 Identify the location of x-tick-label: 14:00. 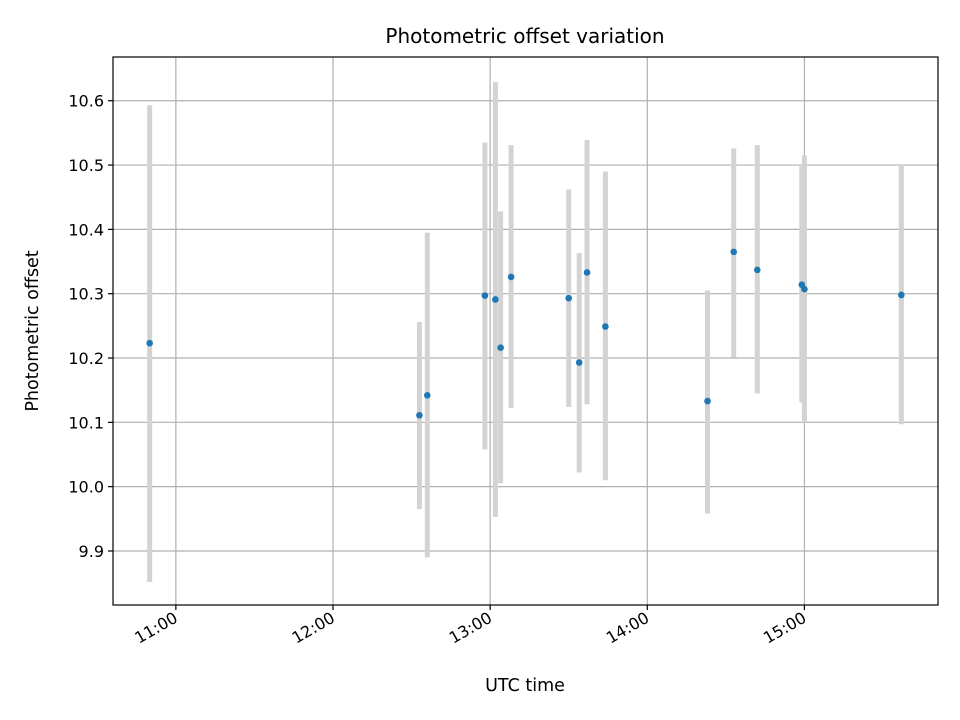
(627, 628).